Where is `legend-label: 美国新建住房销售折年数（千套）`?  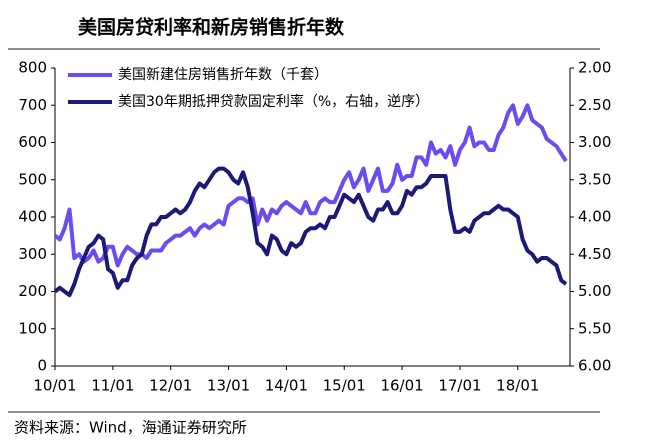
legend-label: 美国新建住房销售折年数（千套） is located at coordinates (223, 75).